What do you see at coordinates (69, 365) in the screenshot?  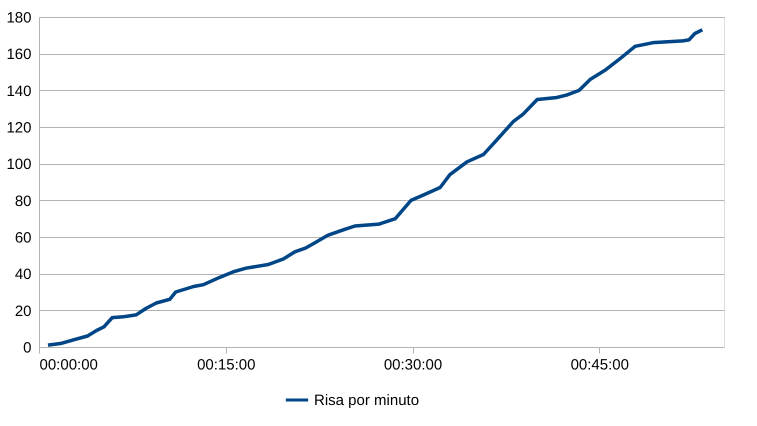 I see `x-tick-label: 00:00:00` at bounding box center [69, 365].